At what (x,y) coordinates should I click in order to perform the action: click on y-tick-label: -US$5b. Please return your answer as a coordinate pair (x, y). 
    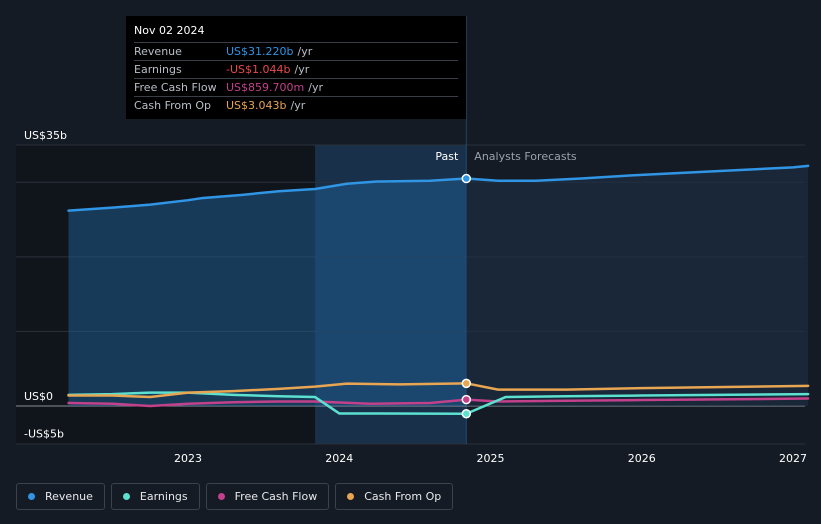
    Looking at the image, I should click on (44, 433).